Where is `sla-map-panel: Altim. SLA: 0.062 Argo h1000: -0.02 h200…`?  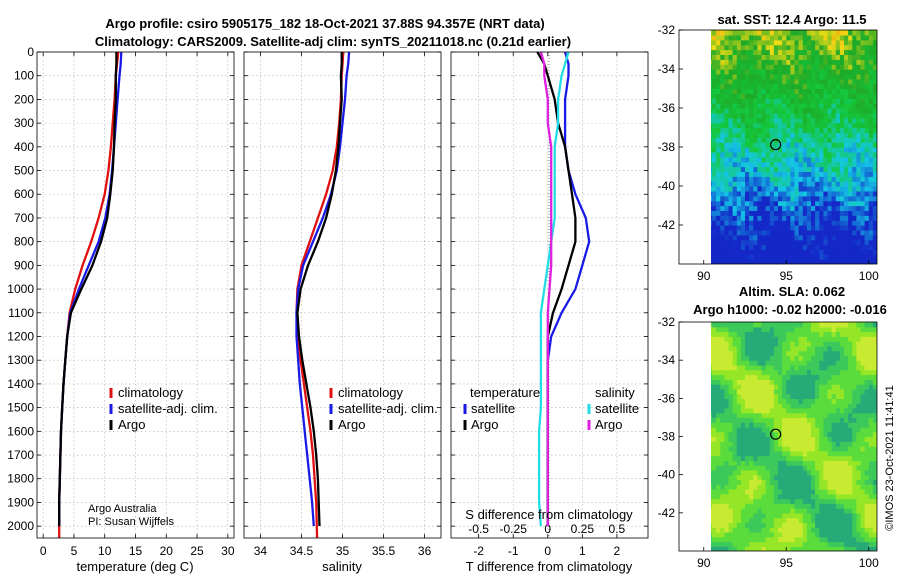
sla-map-panel: Altim. SLA: 0.062 Argo h1000: -0.02 h200… is located at coordinates (772, 427).